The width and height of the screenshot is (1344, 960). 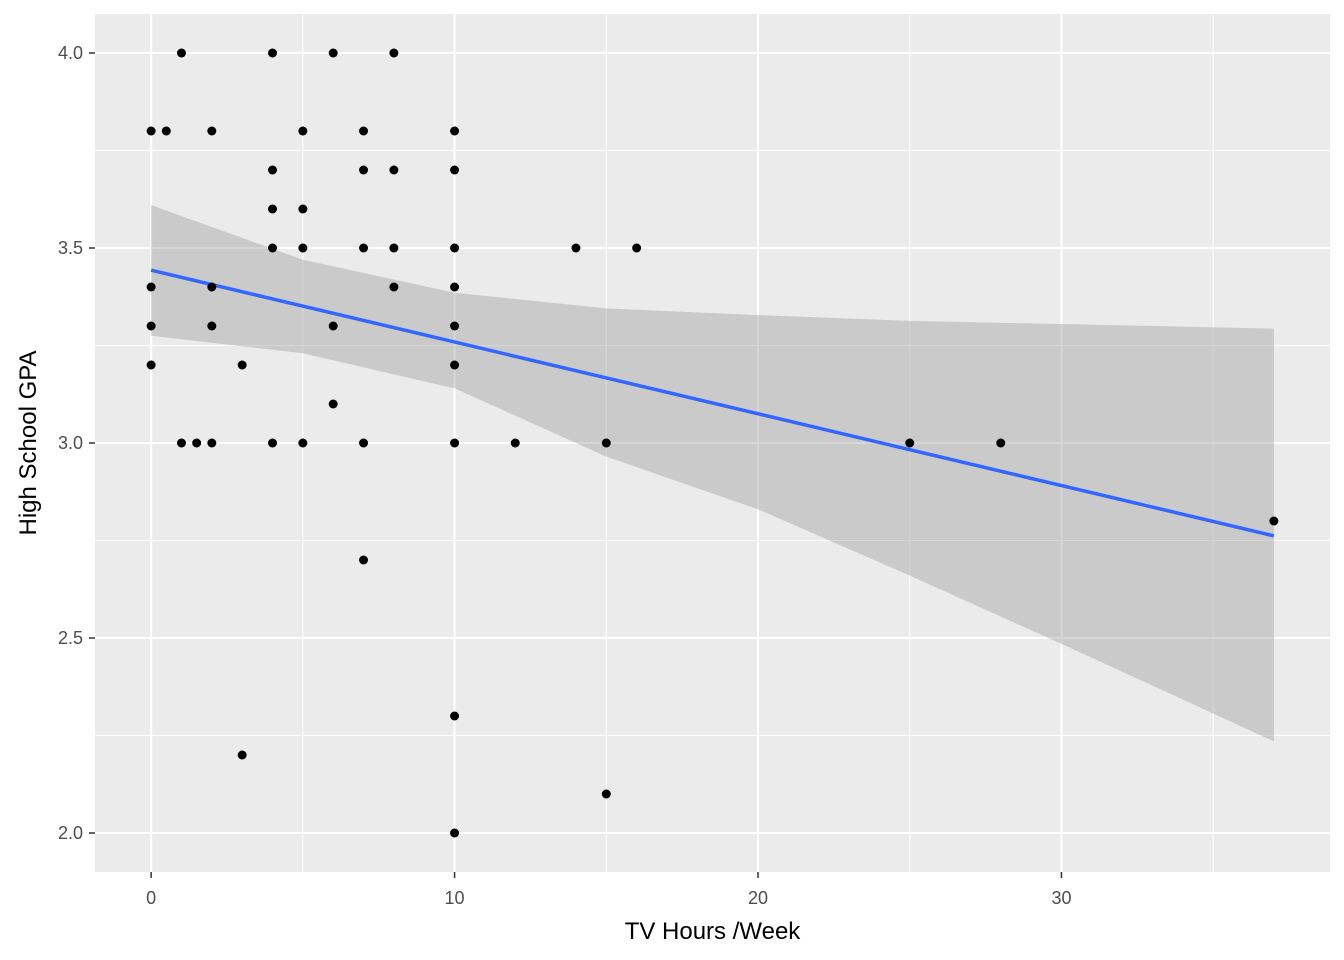 I want to click on x-axis-ticks: 0 10 20 30, so click(x=608, y=890).